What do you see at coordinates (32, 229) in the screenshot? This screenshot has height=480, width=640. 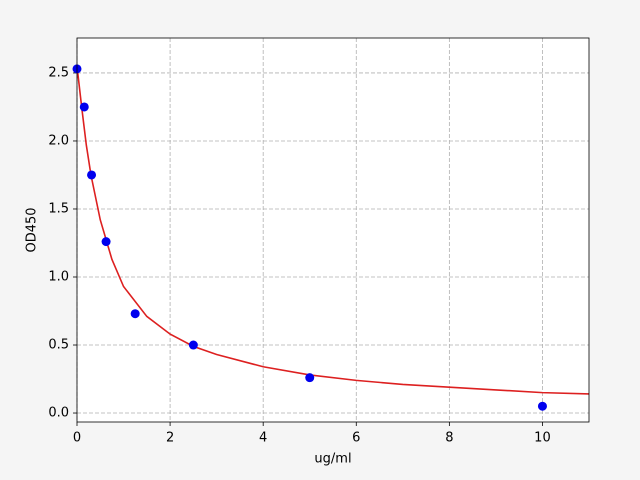 I see `y-axis-label: OD450` at bounding box center [32, 229].